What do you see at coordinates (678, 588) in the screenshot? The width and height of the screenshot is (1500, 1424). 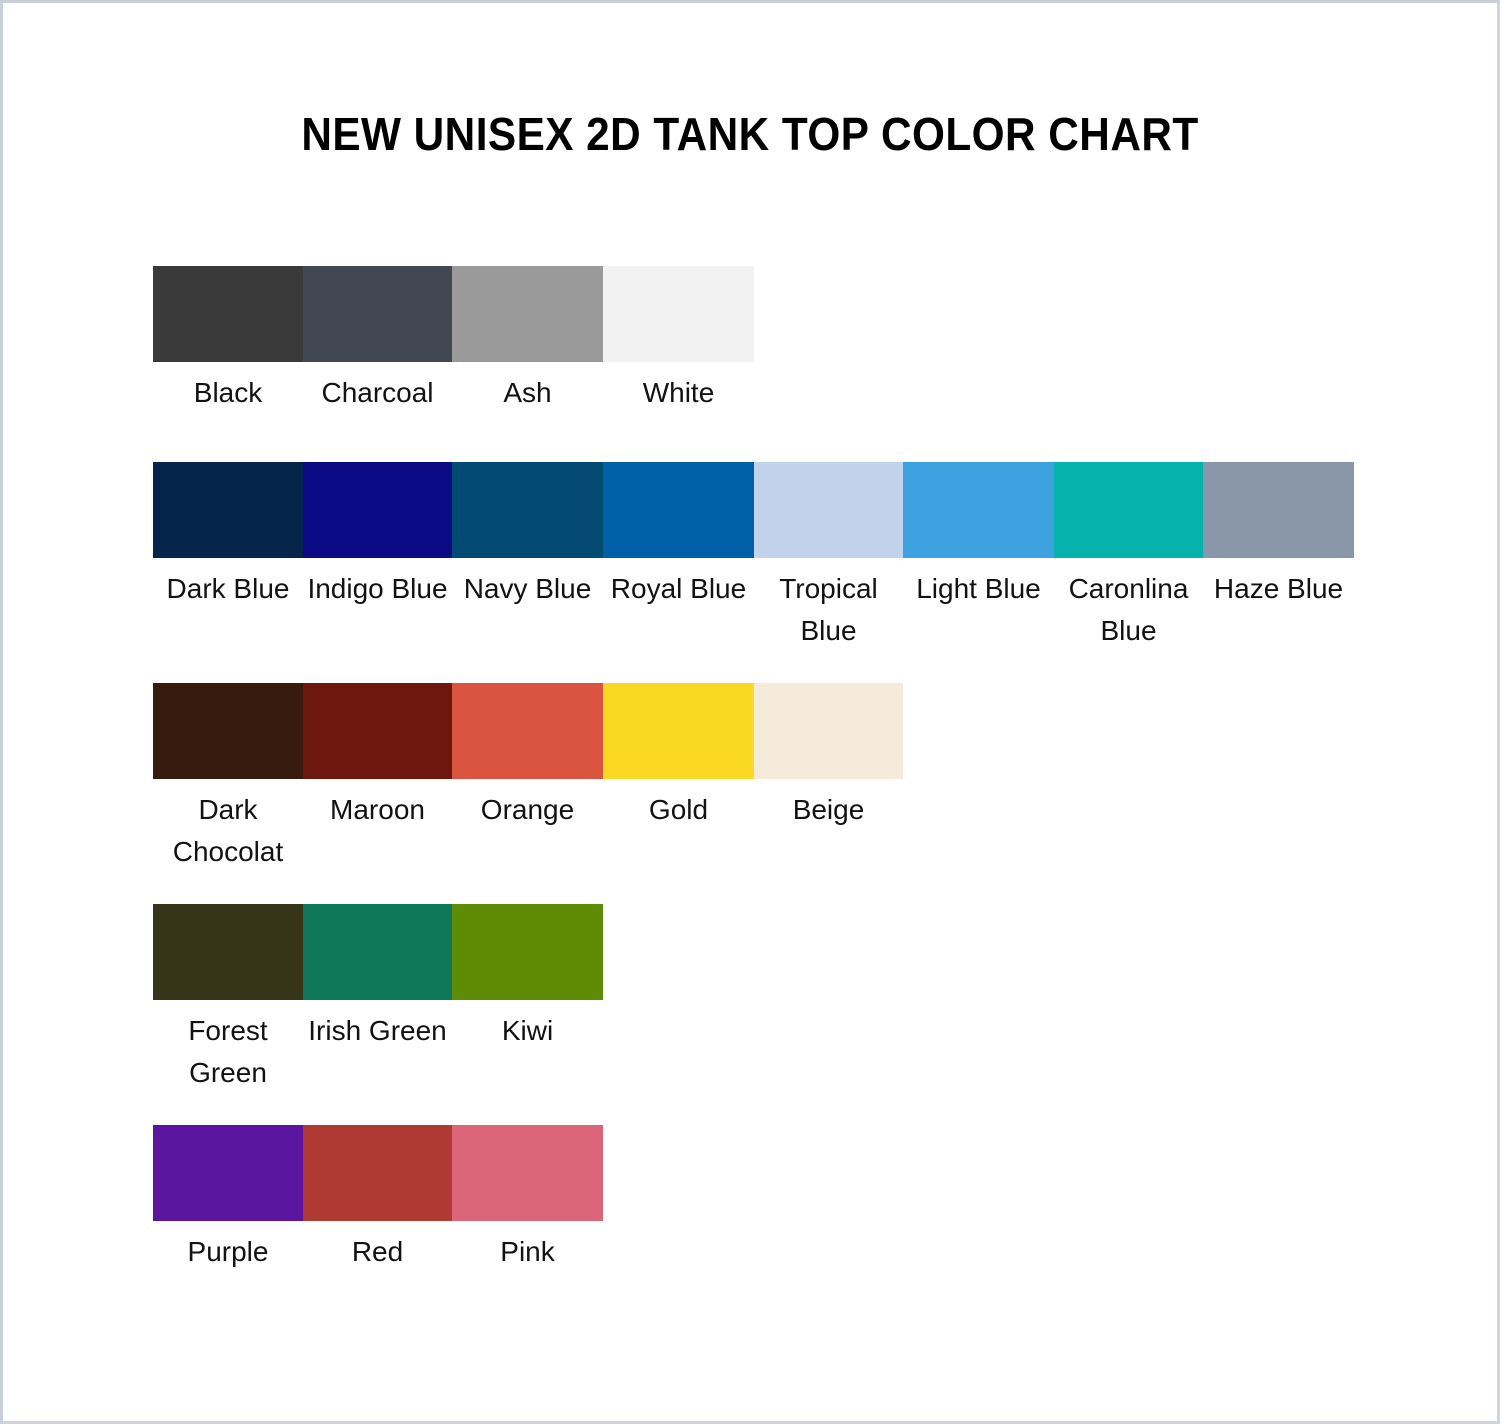 I see `color-swatch-label: Royal Blue` at bounding box center [678, 588].